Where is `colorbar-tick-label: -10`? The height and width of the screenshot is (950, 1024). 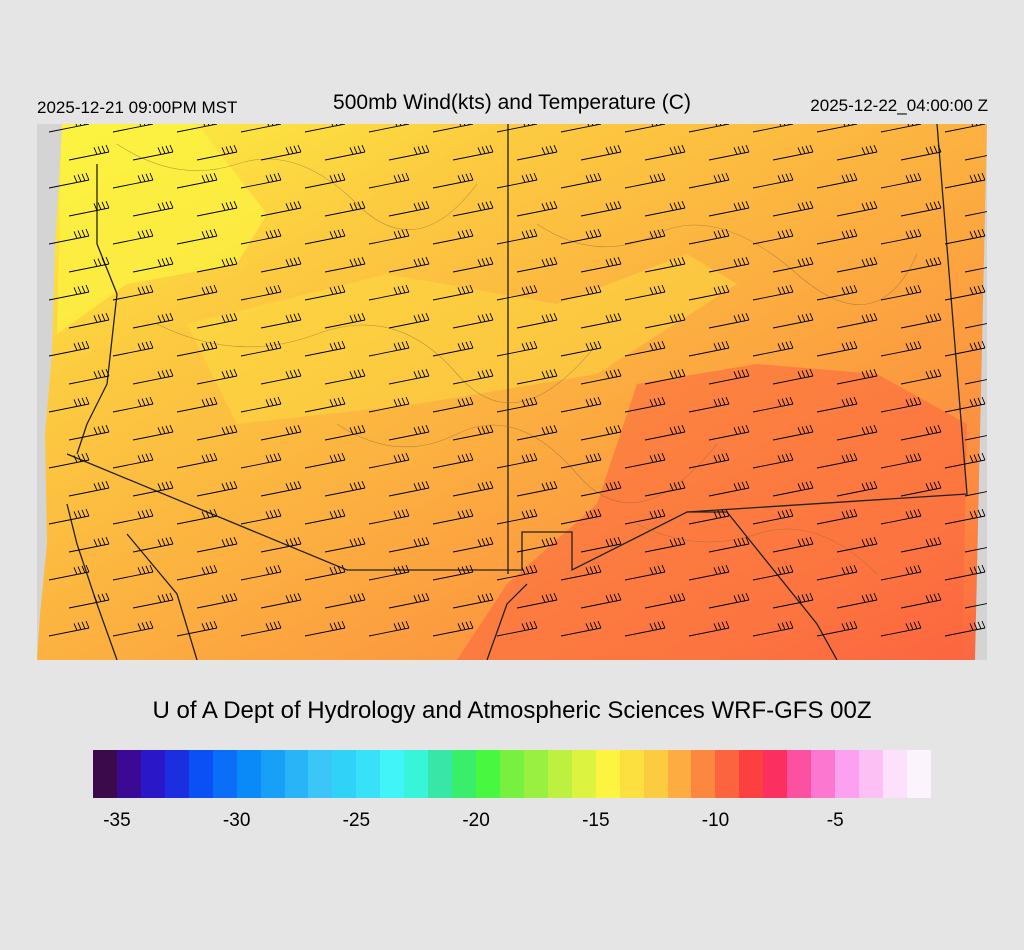
colorbar-tick-label: -10 is located at coordinates (715, 820).